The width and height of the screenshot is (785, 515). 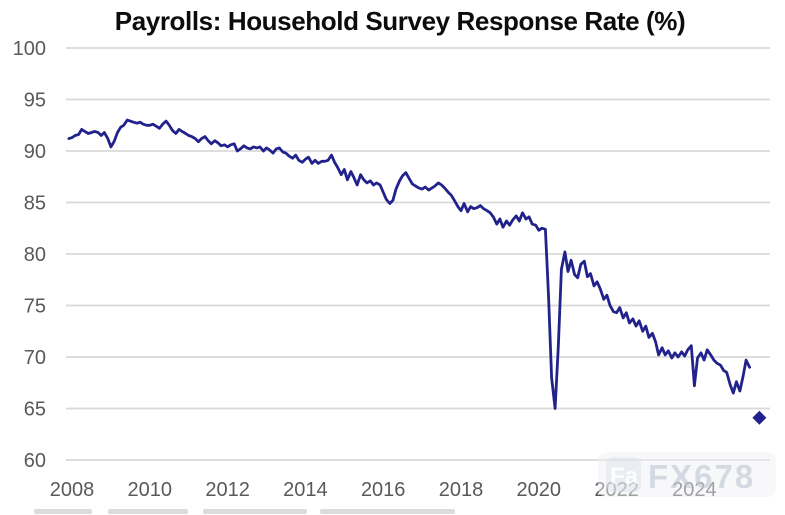 What do you see at coordinates (244, 511) in the screenshot?
I see `cropped-footer-text` at bounding box center [244, 511].